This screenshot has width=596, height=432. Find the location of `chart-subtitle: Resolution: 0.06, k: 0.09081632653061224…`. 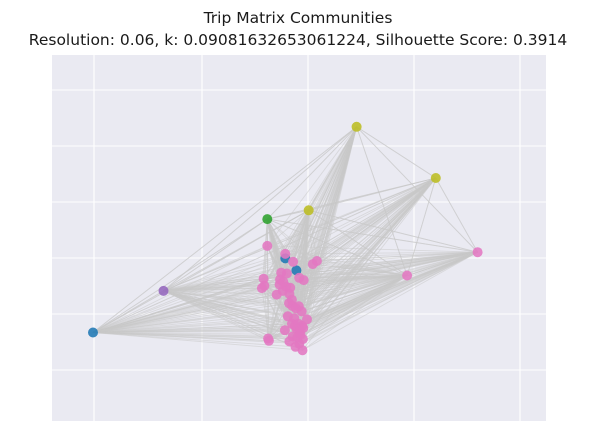

chart-subtitle: Resolution: 0.06, k: 0.09081632653061224… is located at coordinates (298, 40).